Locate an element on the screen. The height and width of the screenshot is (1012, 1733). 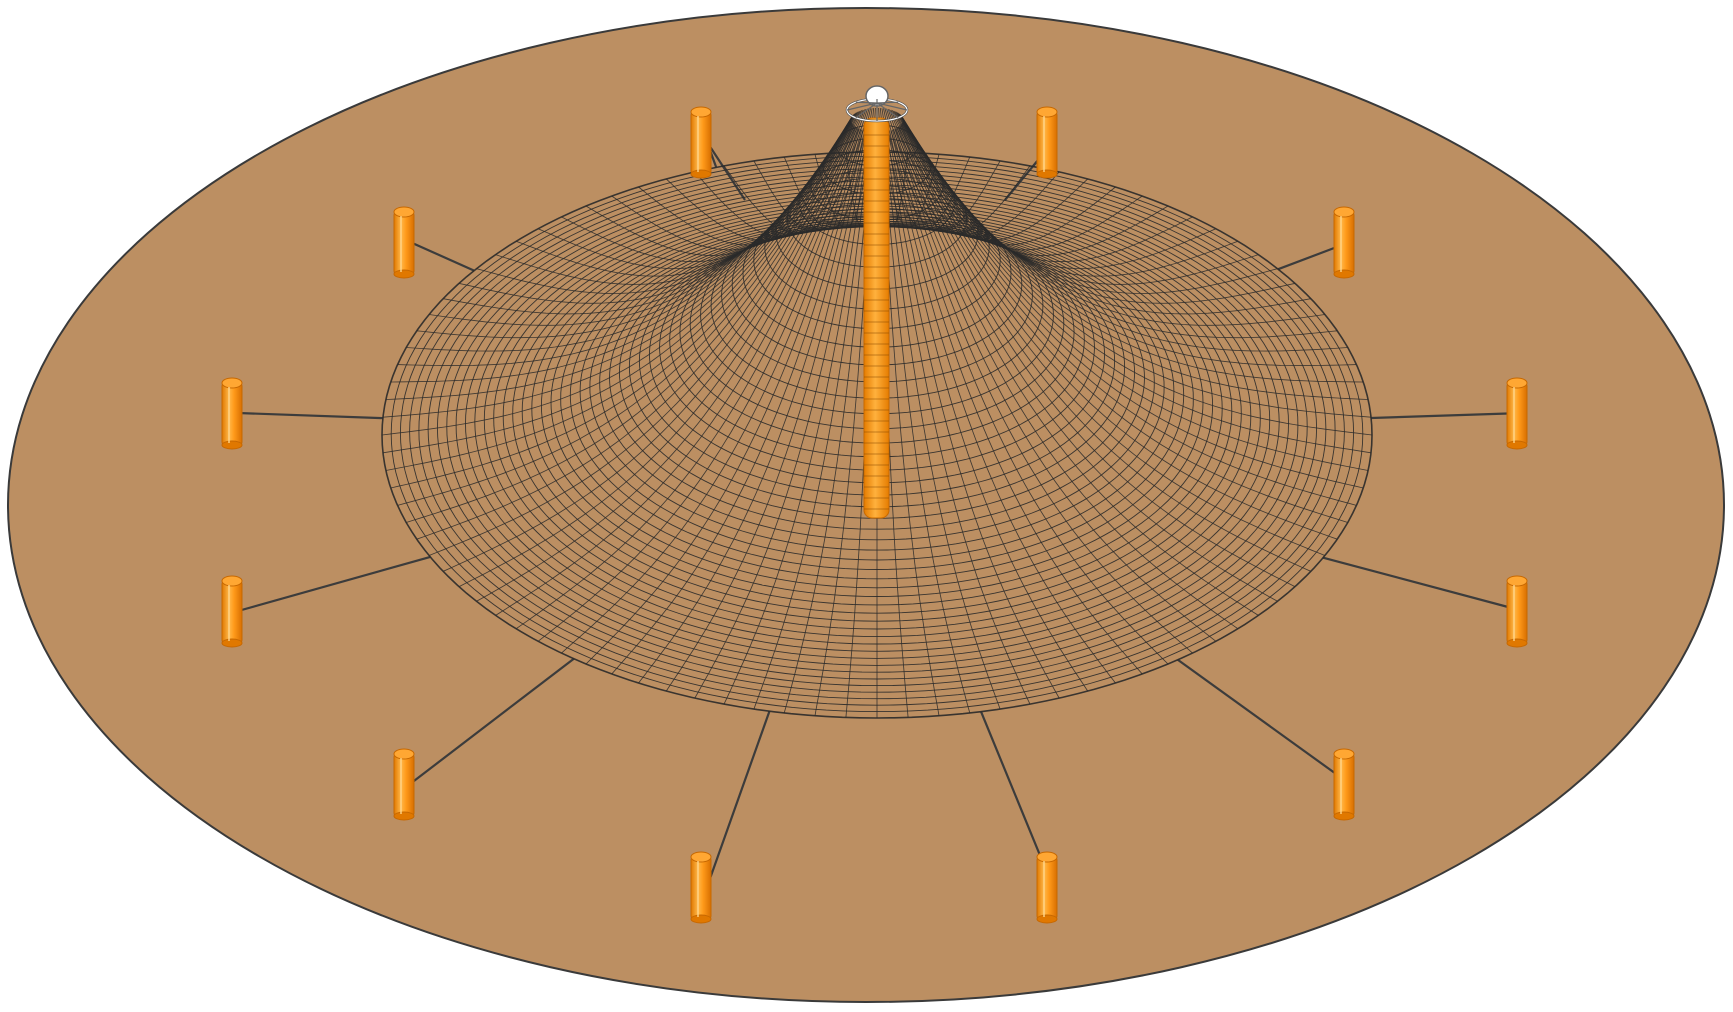
mast-pole is located at coordinates (876, 318).